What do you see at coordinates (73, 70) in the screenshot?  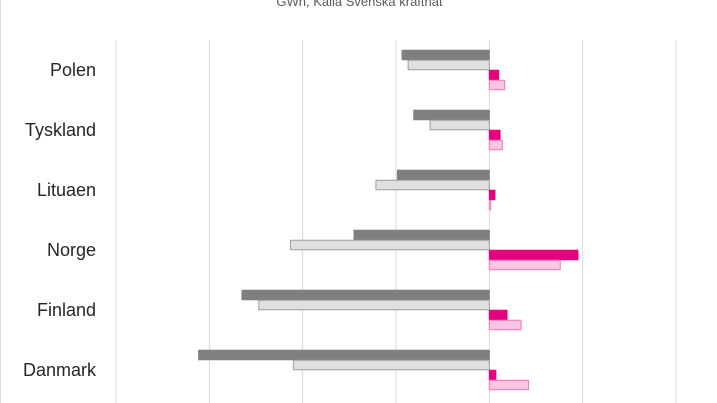 I see `category-label: Polen` at bounding box center [73, 70].